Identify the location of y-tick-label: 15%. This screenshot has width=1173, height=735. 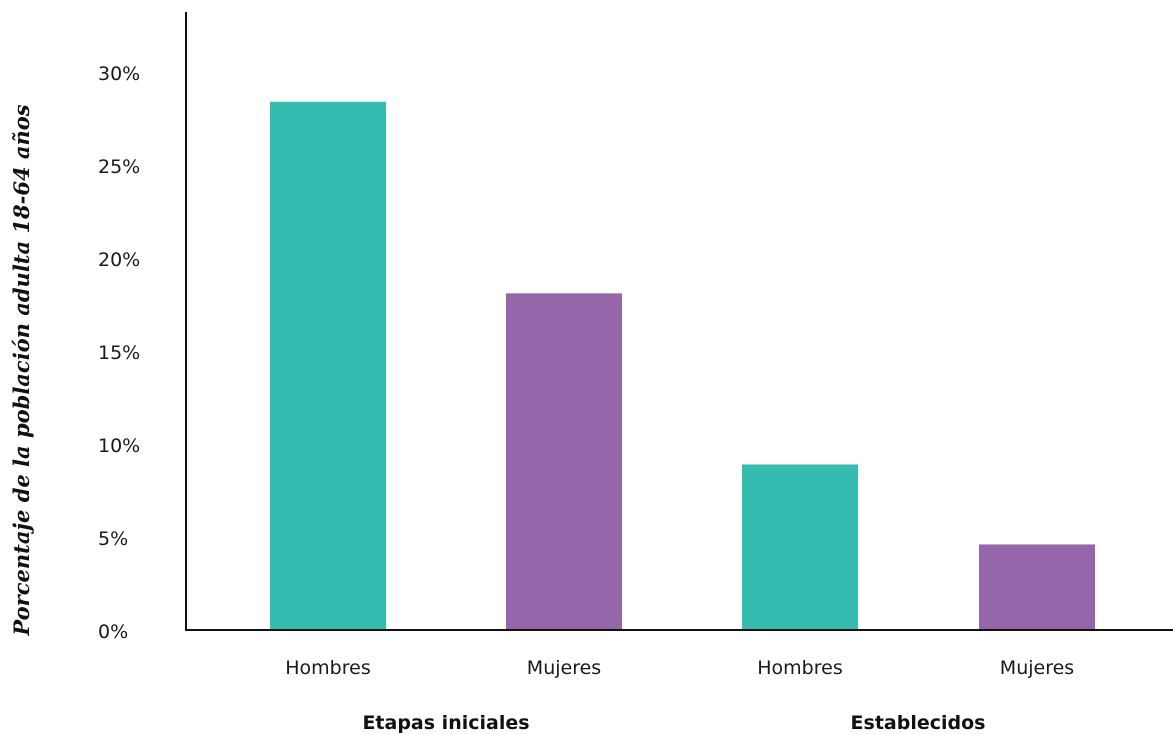
(119, 353).